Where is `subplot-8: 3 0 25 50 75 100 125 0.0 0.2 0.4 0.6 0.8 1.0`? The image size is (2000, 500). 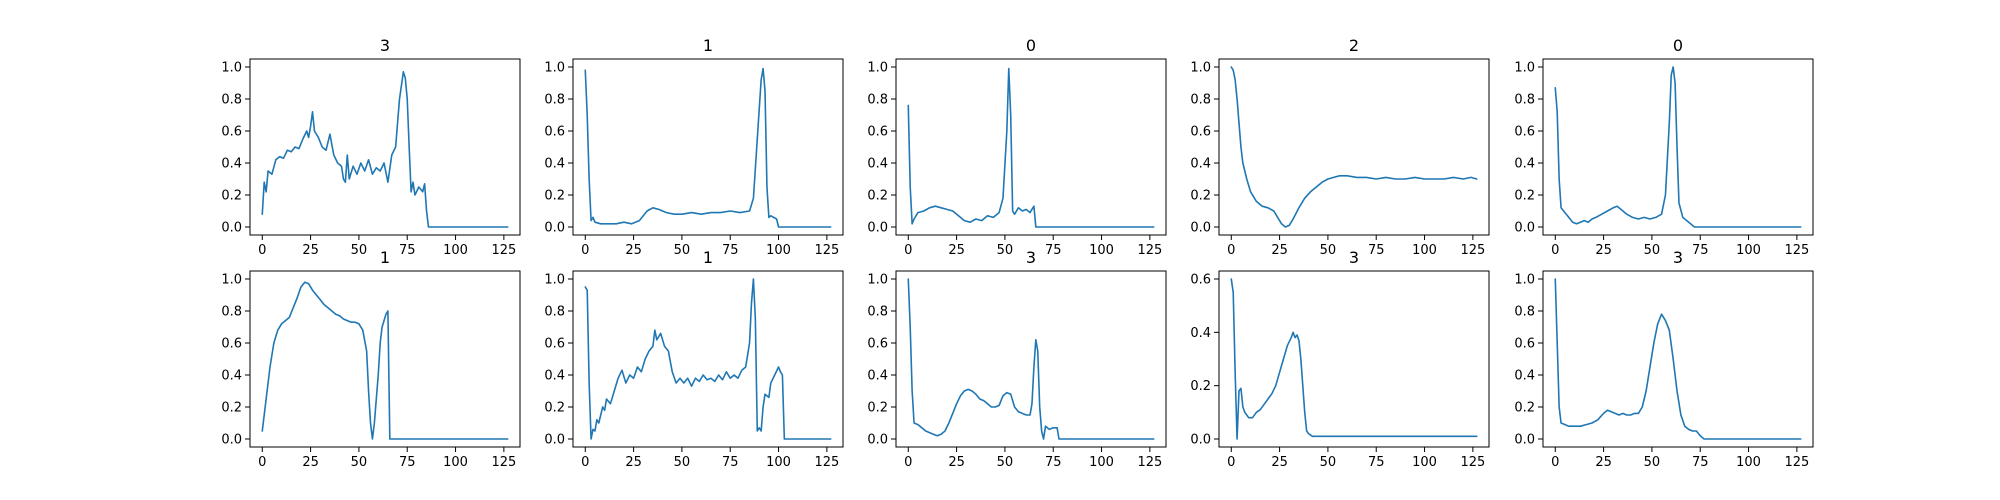
subplot-8: 3 0 25 50 75 100 125 0.0 0.2 0.4 0.6 0.8 1.0 is located at coordinates (1017, 359).